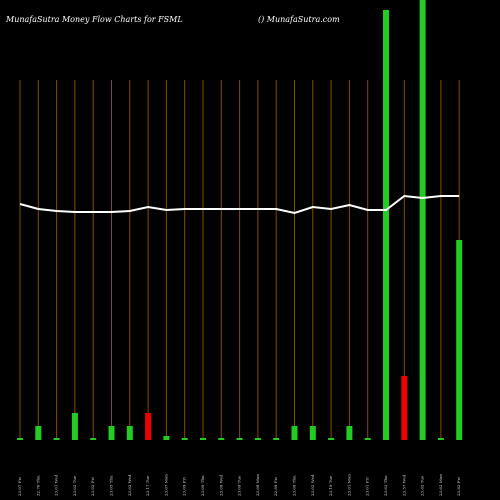 The width and height of the screenshot is (500, 500). What do you see at coordinates (165, 485) in the screenshot?
I see `x-tick-label: 23.07 Mon` at bounding box center [165, 485].